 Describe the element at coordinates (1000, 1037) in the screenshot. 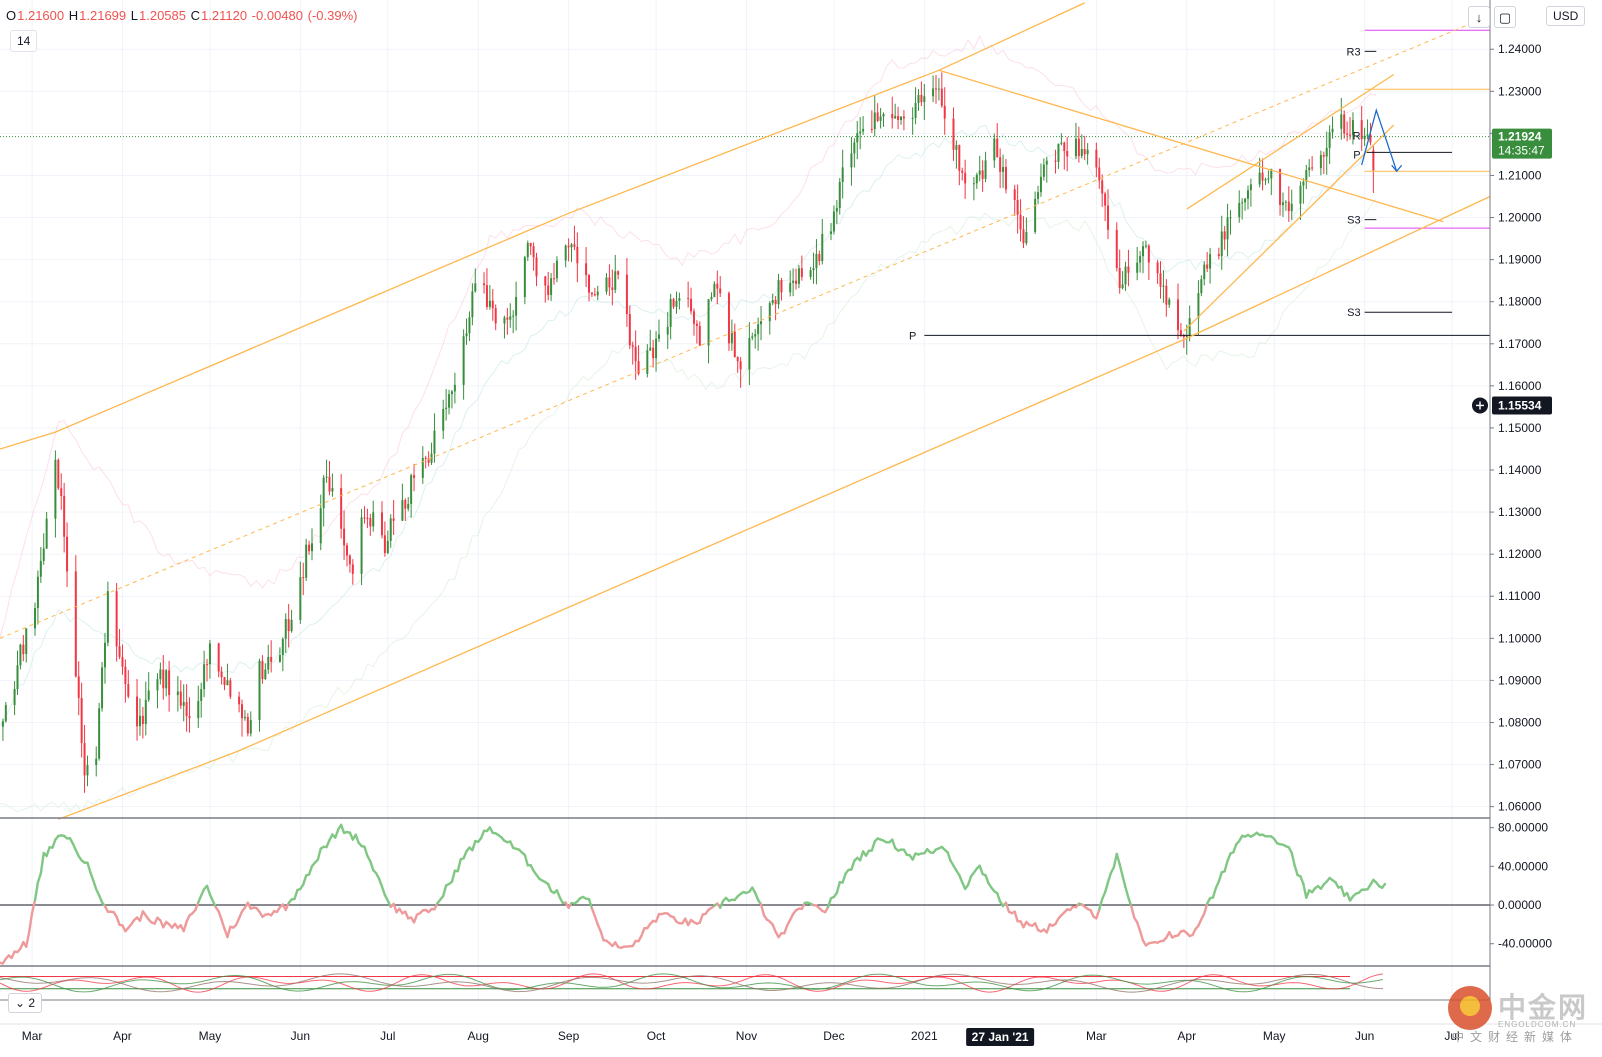

I see `crosshair-date-value: 27 Jan '21` at that location.